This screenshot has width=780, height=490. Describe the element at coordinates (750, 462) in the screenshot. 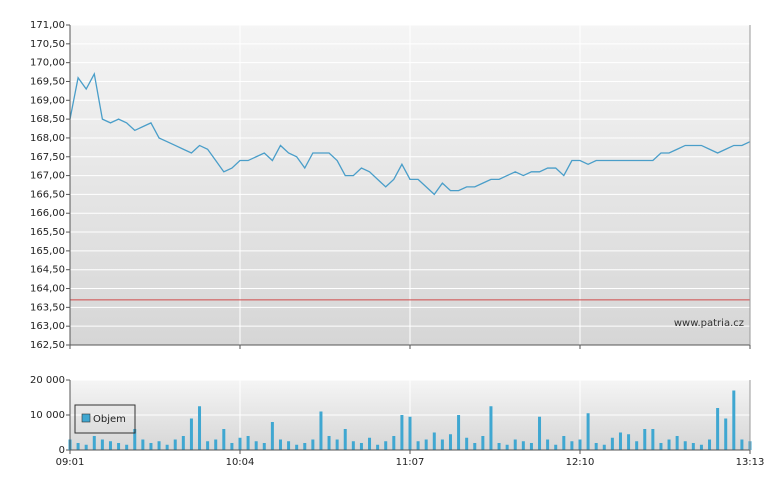

I see `x-tick-label: 13:13` at that location.